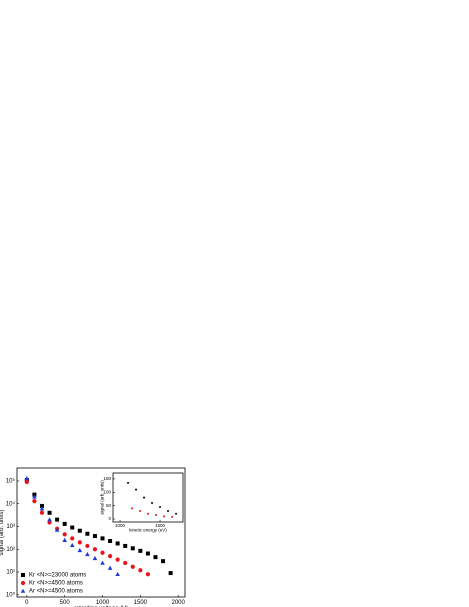 The height and width of the screenshot is (607, 469). Describe the element at coordinates (109, 505) in the screenshot. I see `y-tick-label: 50` at that location.